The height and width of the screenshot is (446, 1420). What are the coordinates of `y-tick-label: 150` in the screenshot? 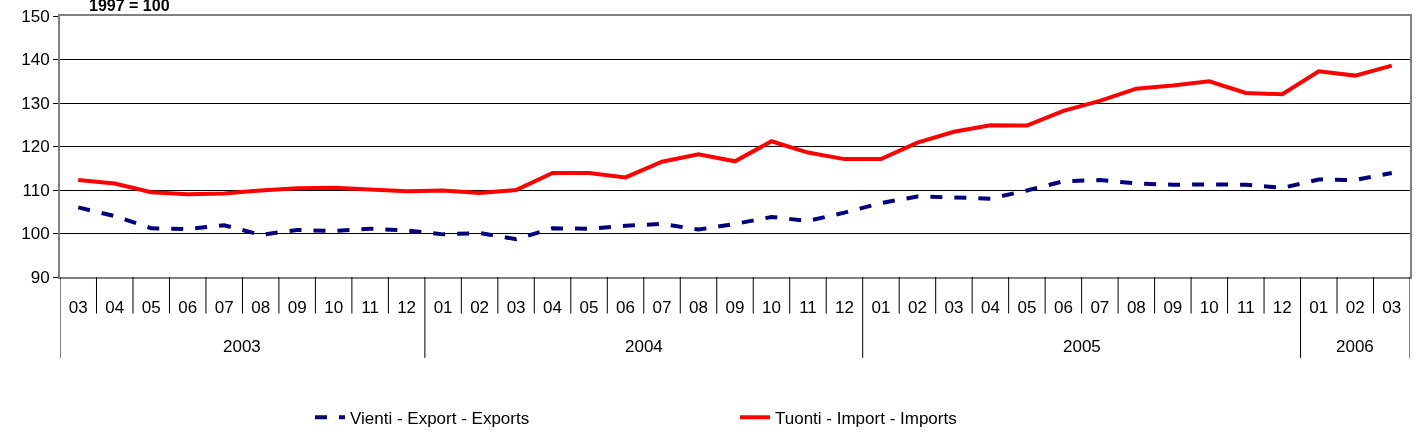 It's located at (35, 16).